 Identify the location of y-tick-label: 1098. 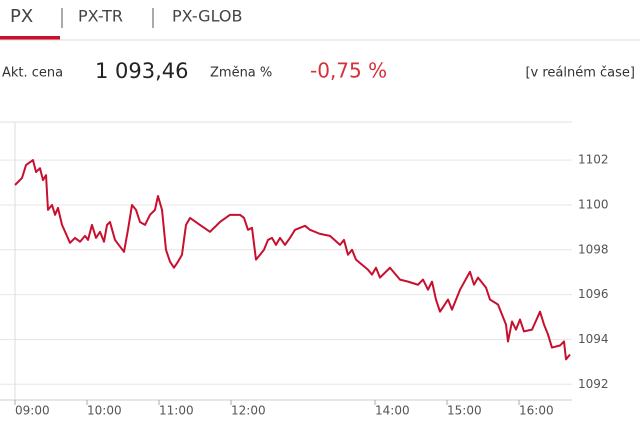
(593, 249).